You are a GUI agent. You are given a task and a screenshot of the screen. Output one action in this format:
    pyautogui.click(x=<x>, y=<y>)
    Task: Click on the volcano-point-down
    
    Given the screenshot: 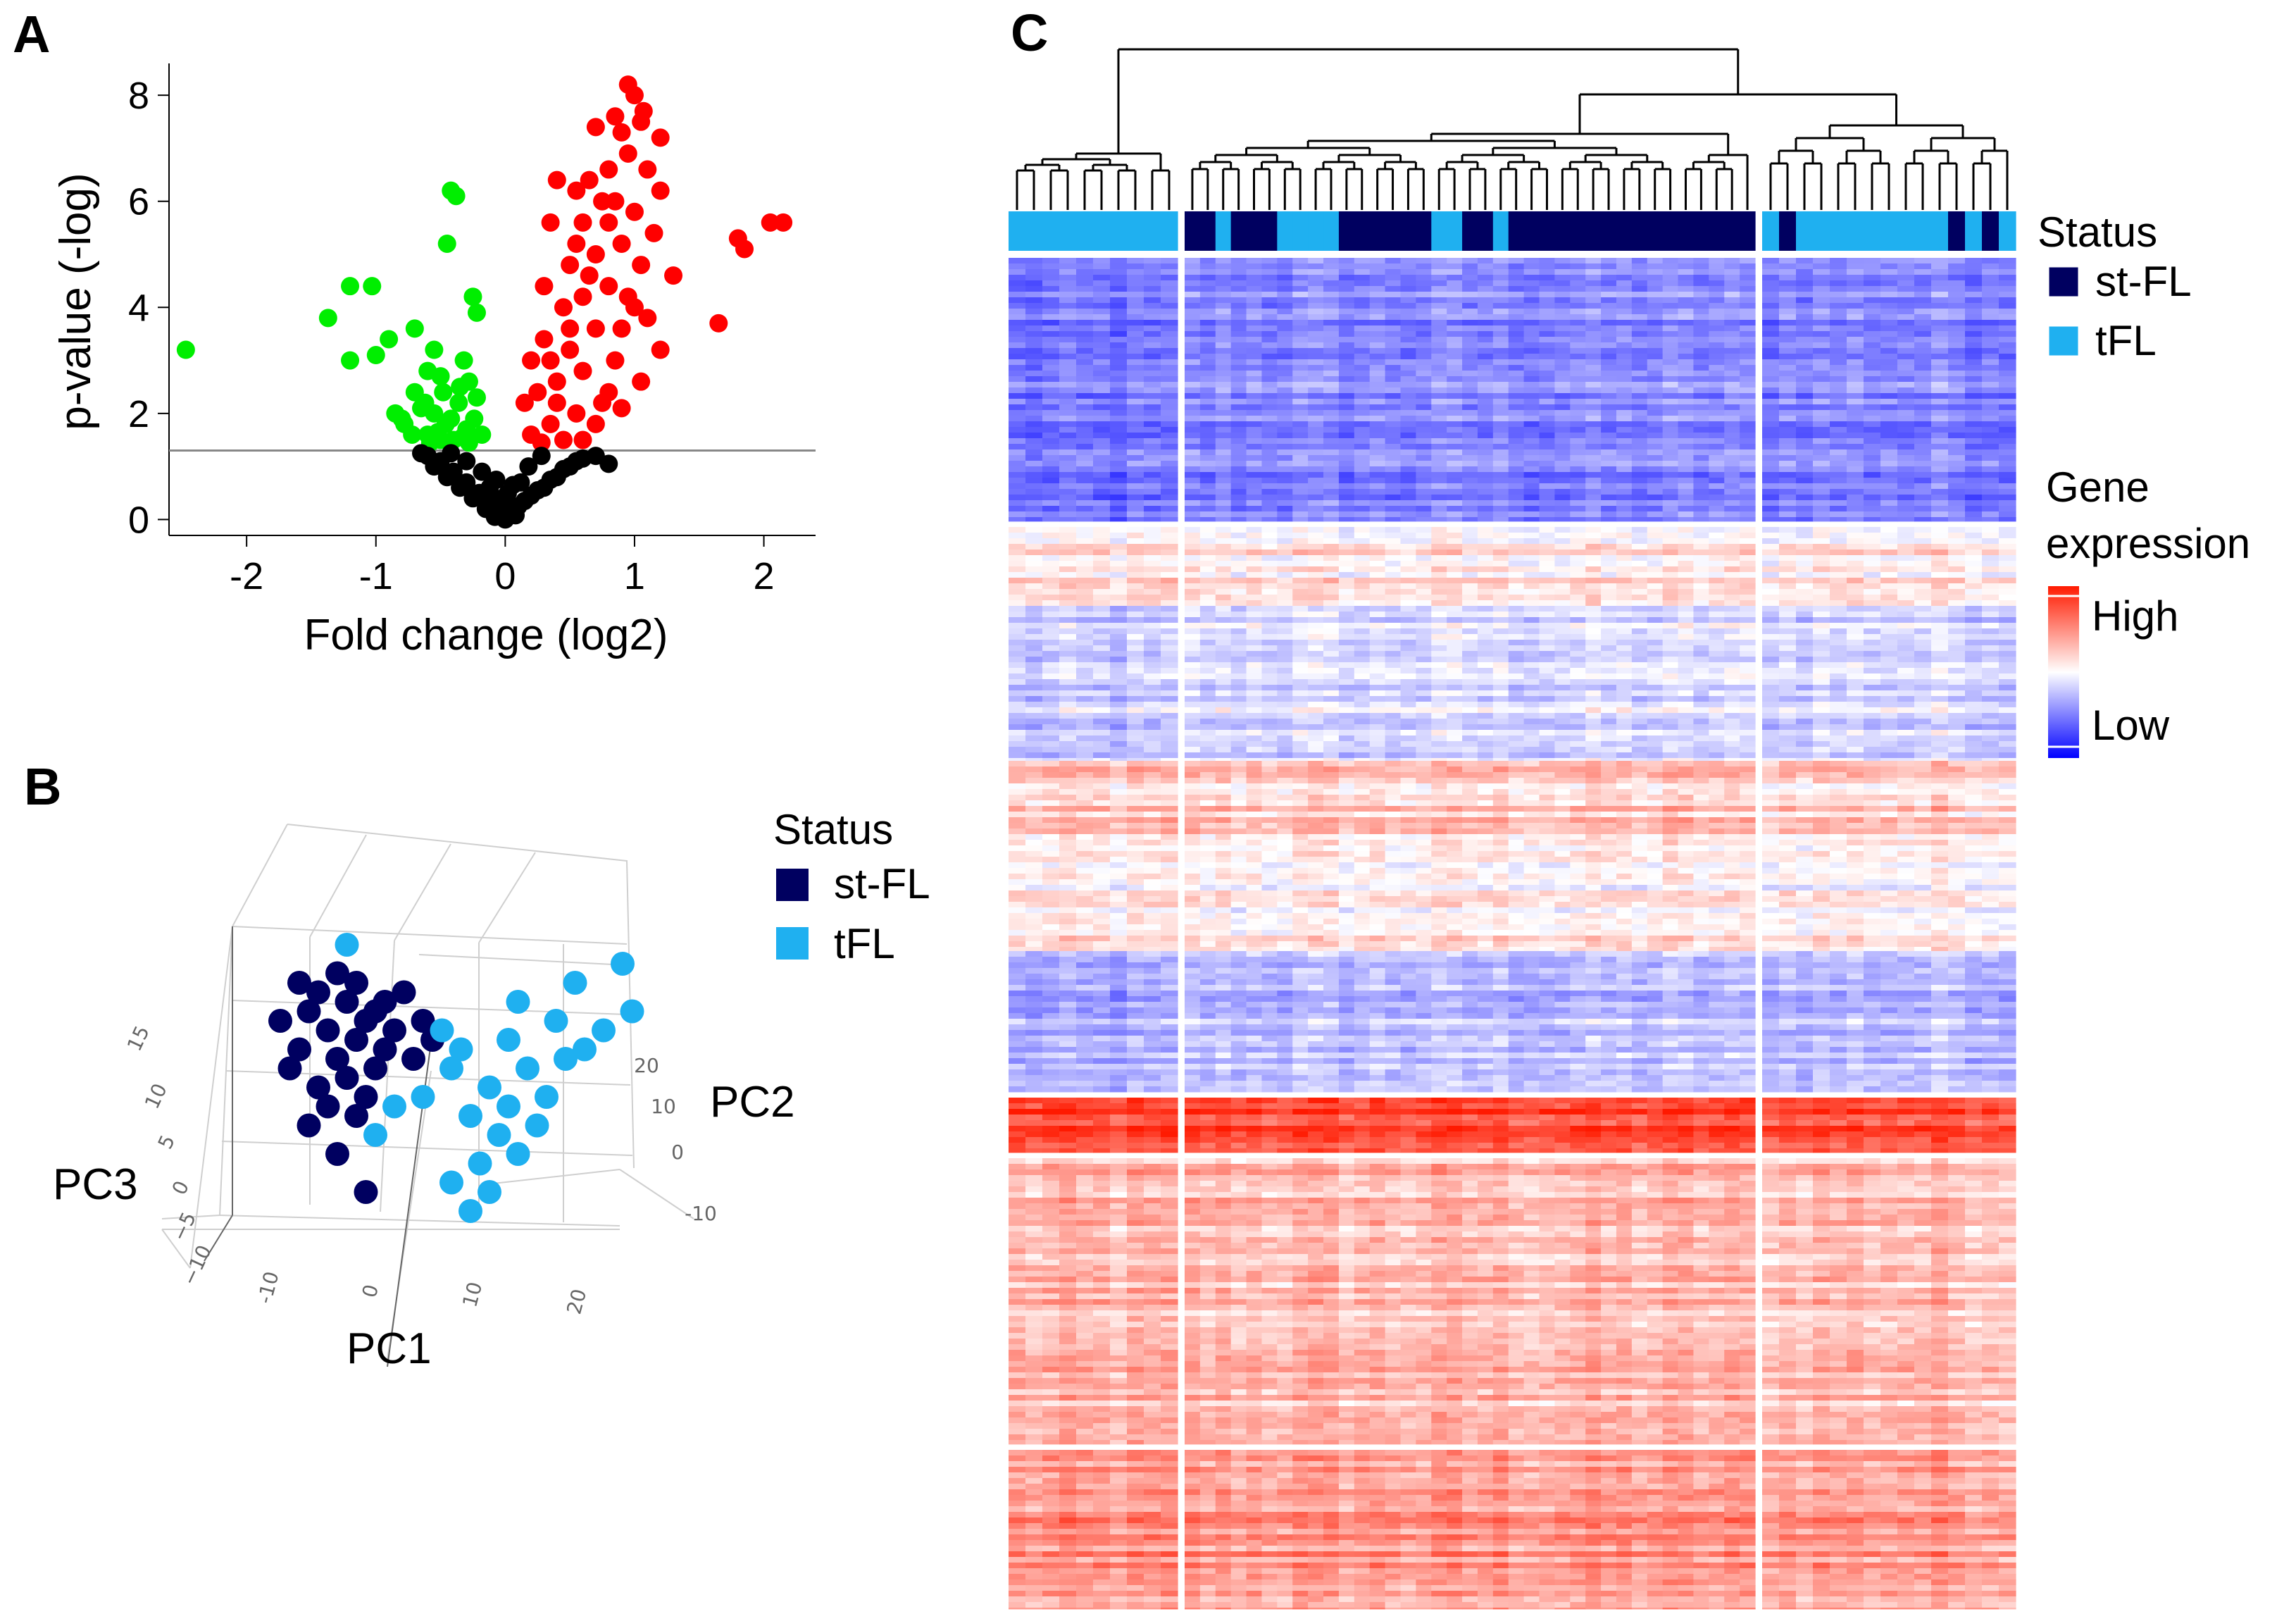 What is the action you would take?
    pyautogui.click(x=435, y=349)
    